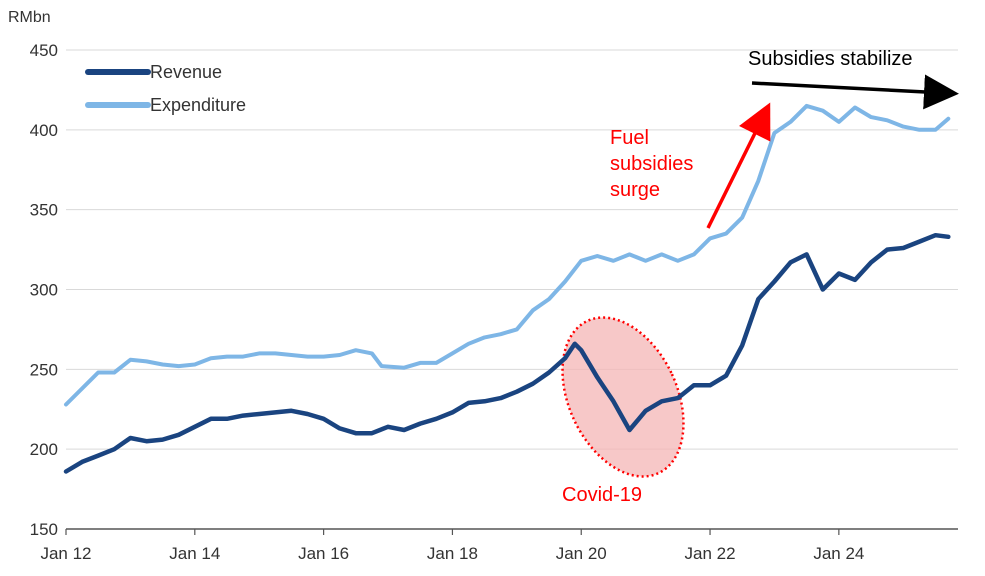  Describe the element at coordinates (710, 553) in the screenshot. I see `x-tick-label: Jan 22` at that location.